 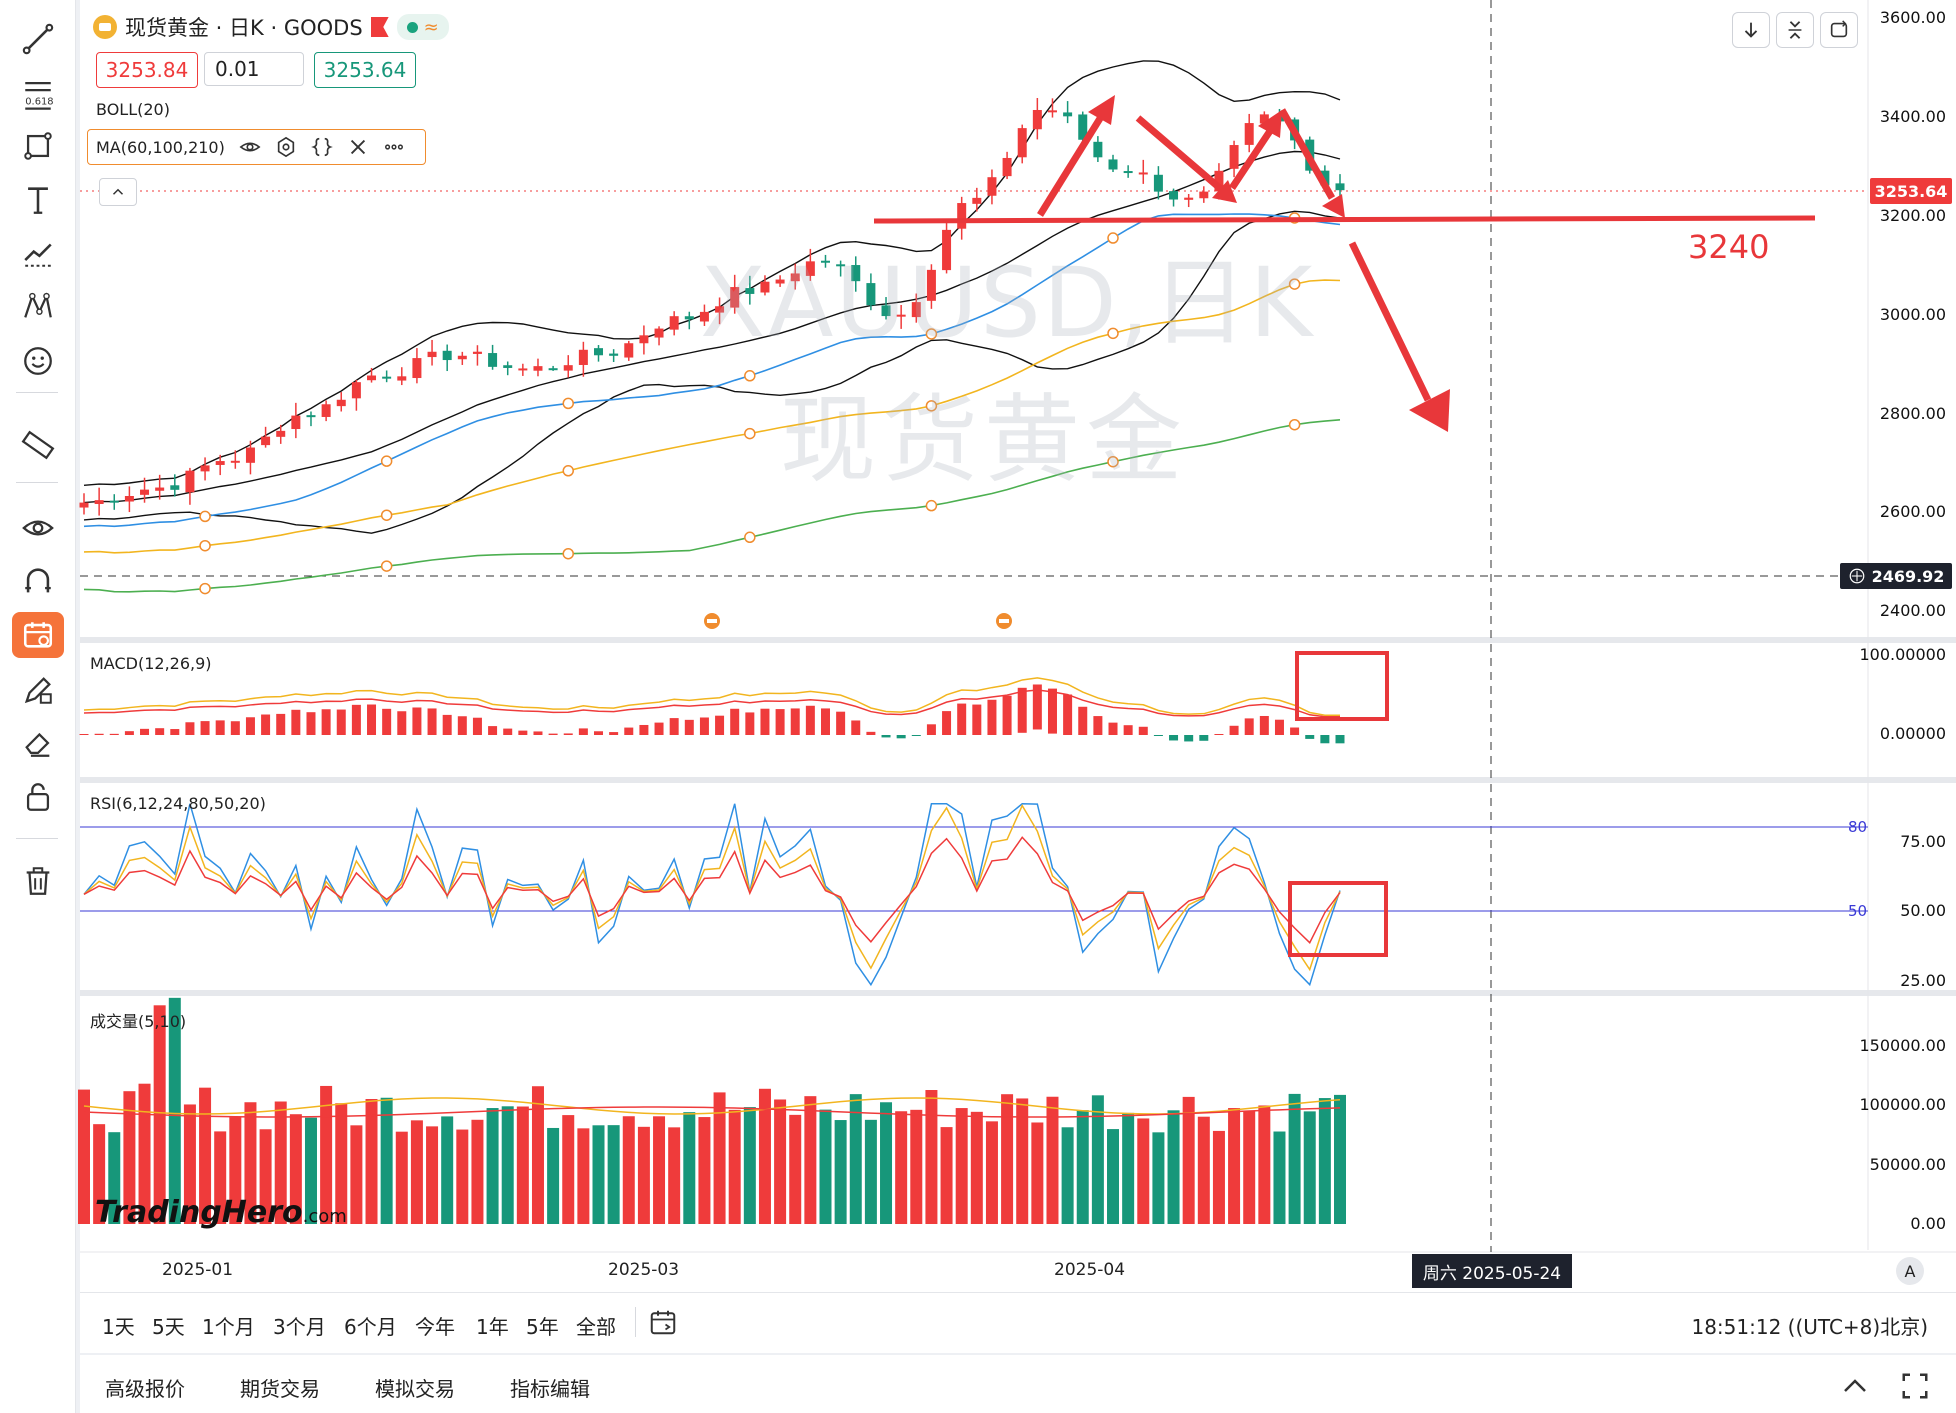 I want to click on event-markers, so click(x=858, y=621).